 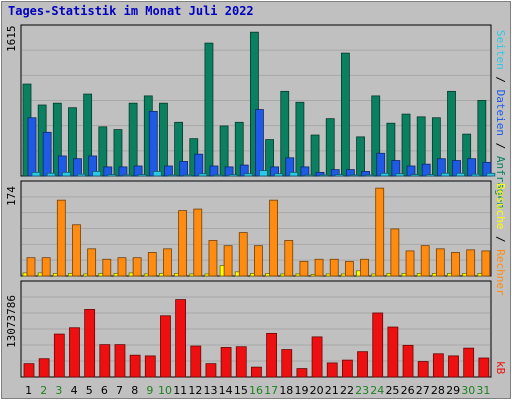 What do you see at coordinates (226, 390) in the screenshot?
I see `x-tick-label: 14` at bounding box center [226, 390].